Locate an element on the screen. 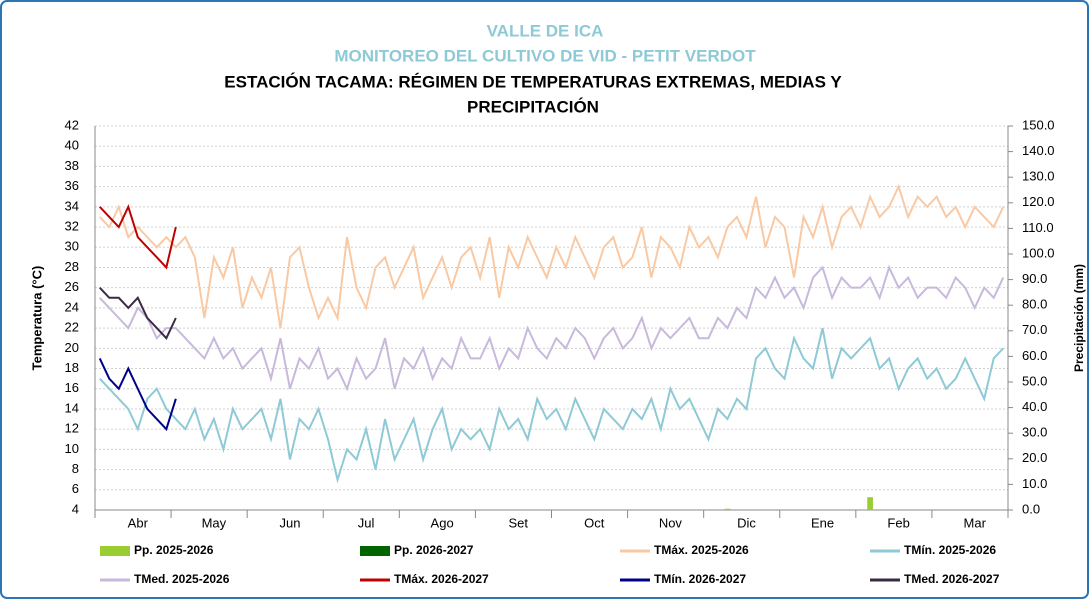 The width and height of the screenshot is (1091, 605). x-tick-label: Ago is located at coordinates (442, 522).